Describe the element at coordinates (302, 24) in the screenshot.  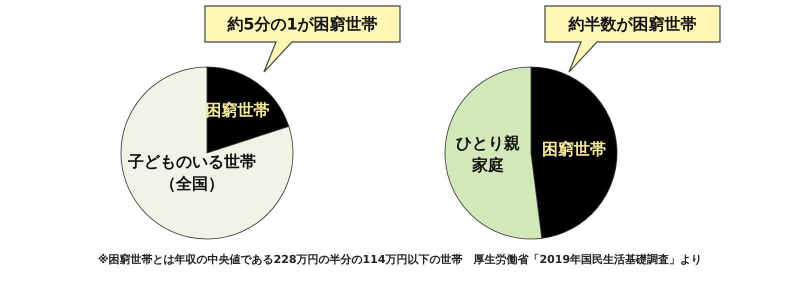
I see `text: 約5分の1が困窮世帯` at that location.